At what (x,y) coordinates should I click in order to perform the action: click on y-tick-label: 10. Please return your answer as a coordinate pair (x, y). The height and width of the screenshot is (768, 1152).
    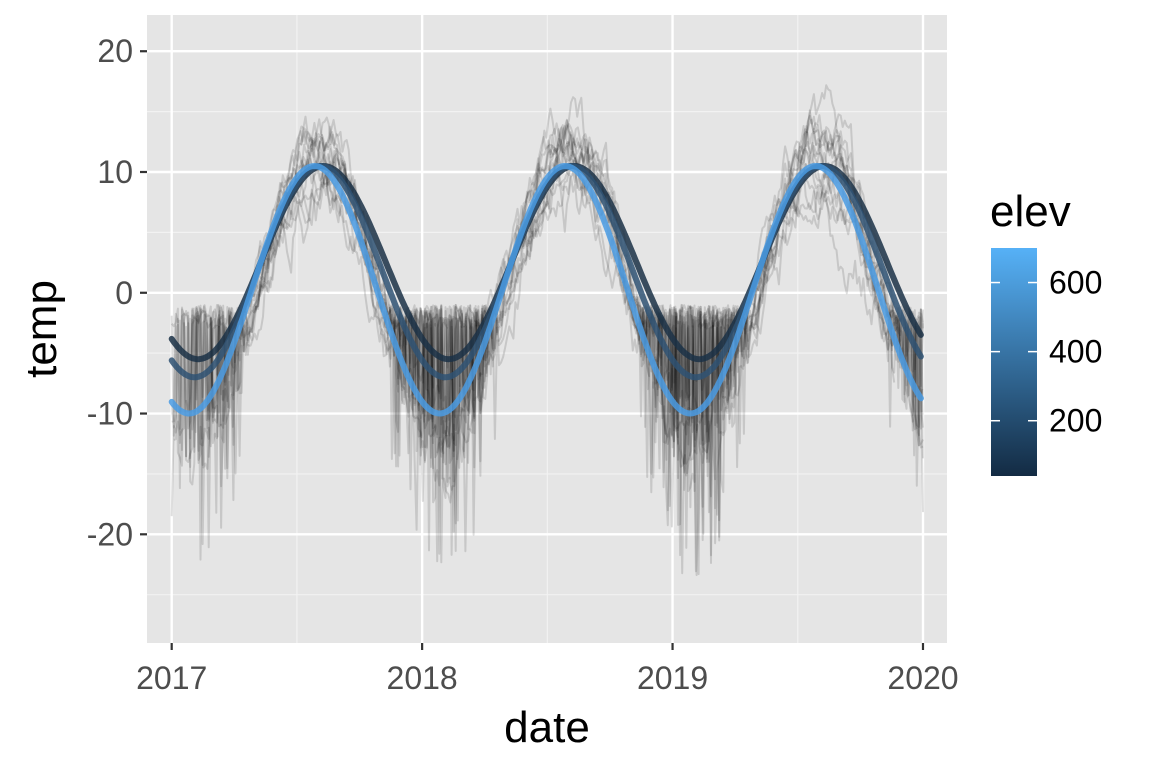
    Looking at the image, I should click on (115, 172).